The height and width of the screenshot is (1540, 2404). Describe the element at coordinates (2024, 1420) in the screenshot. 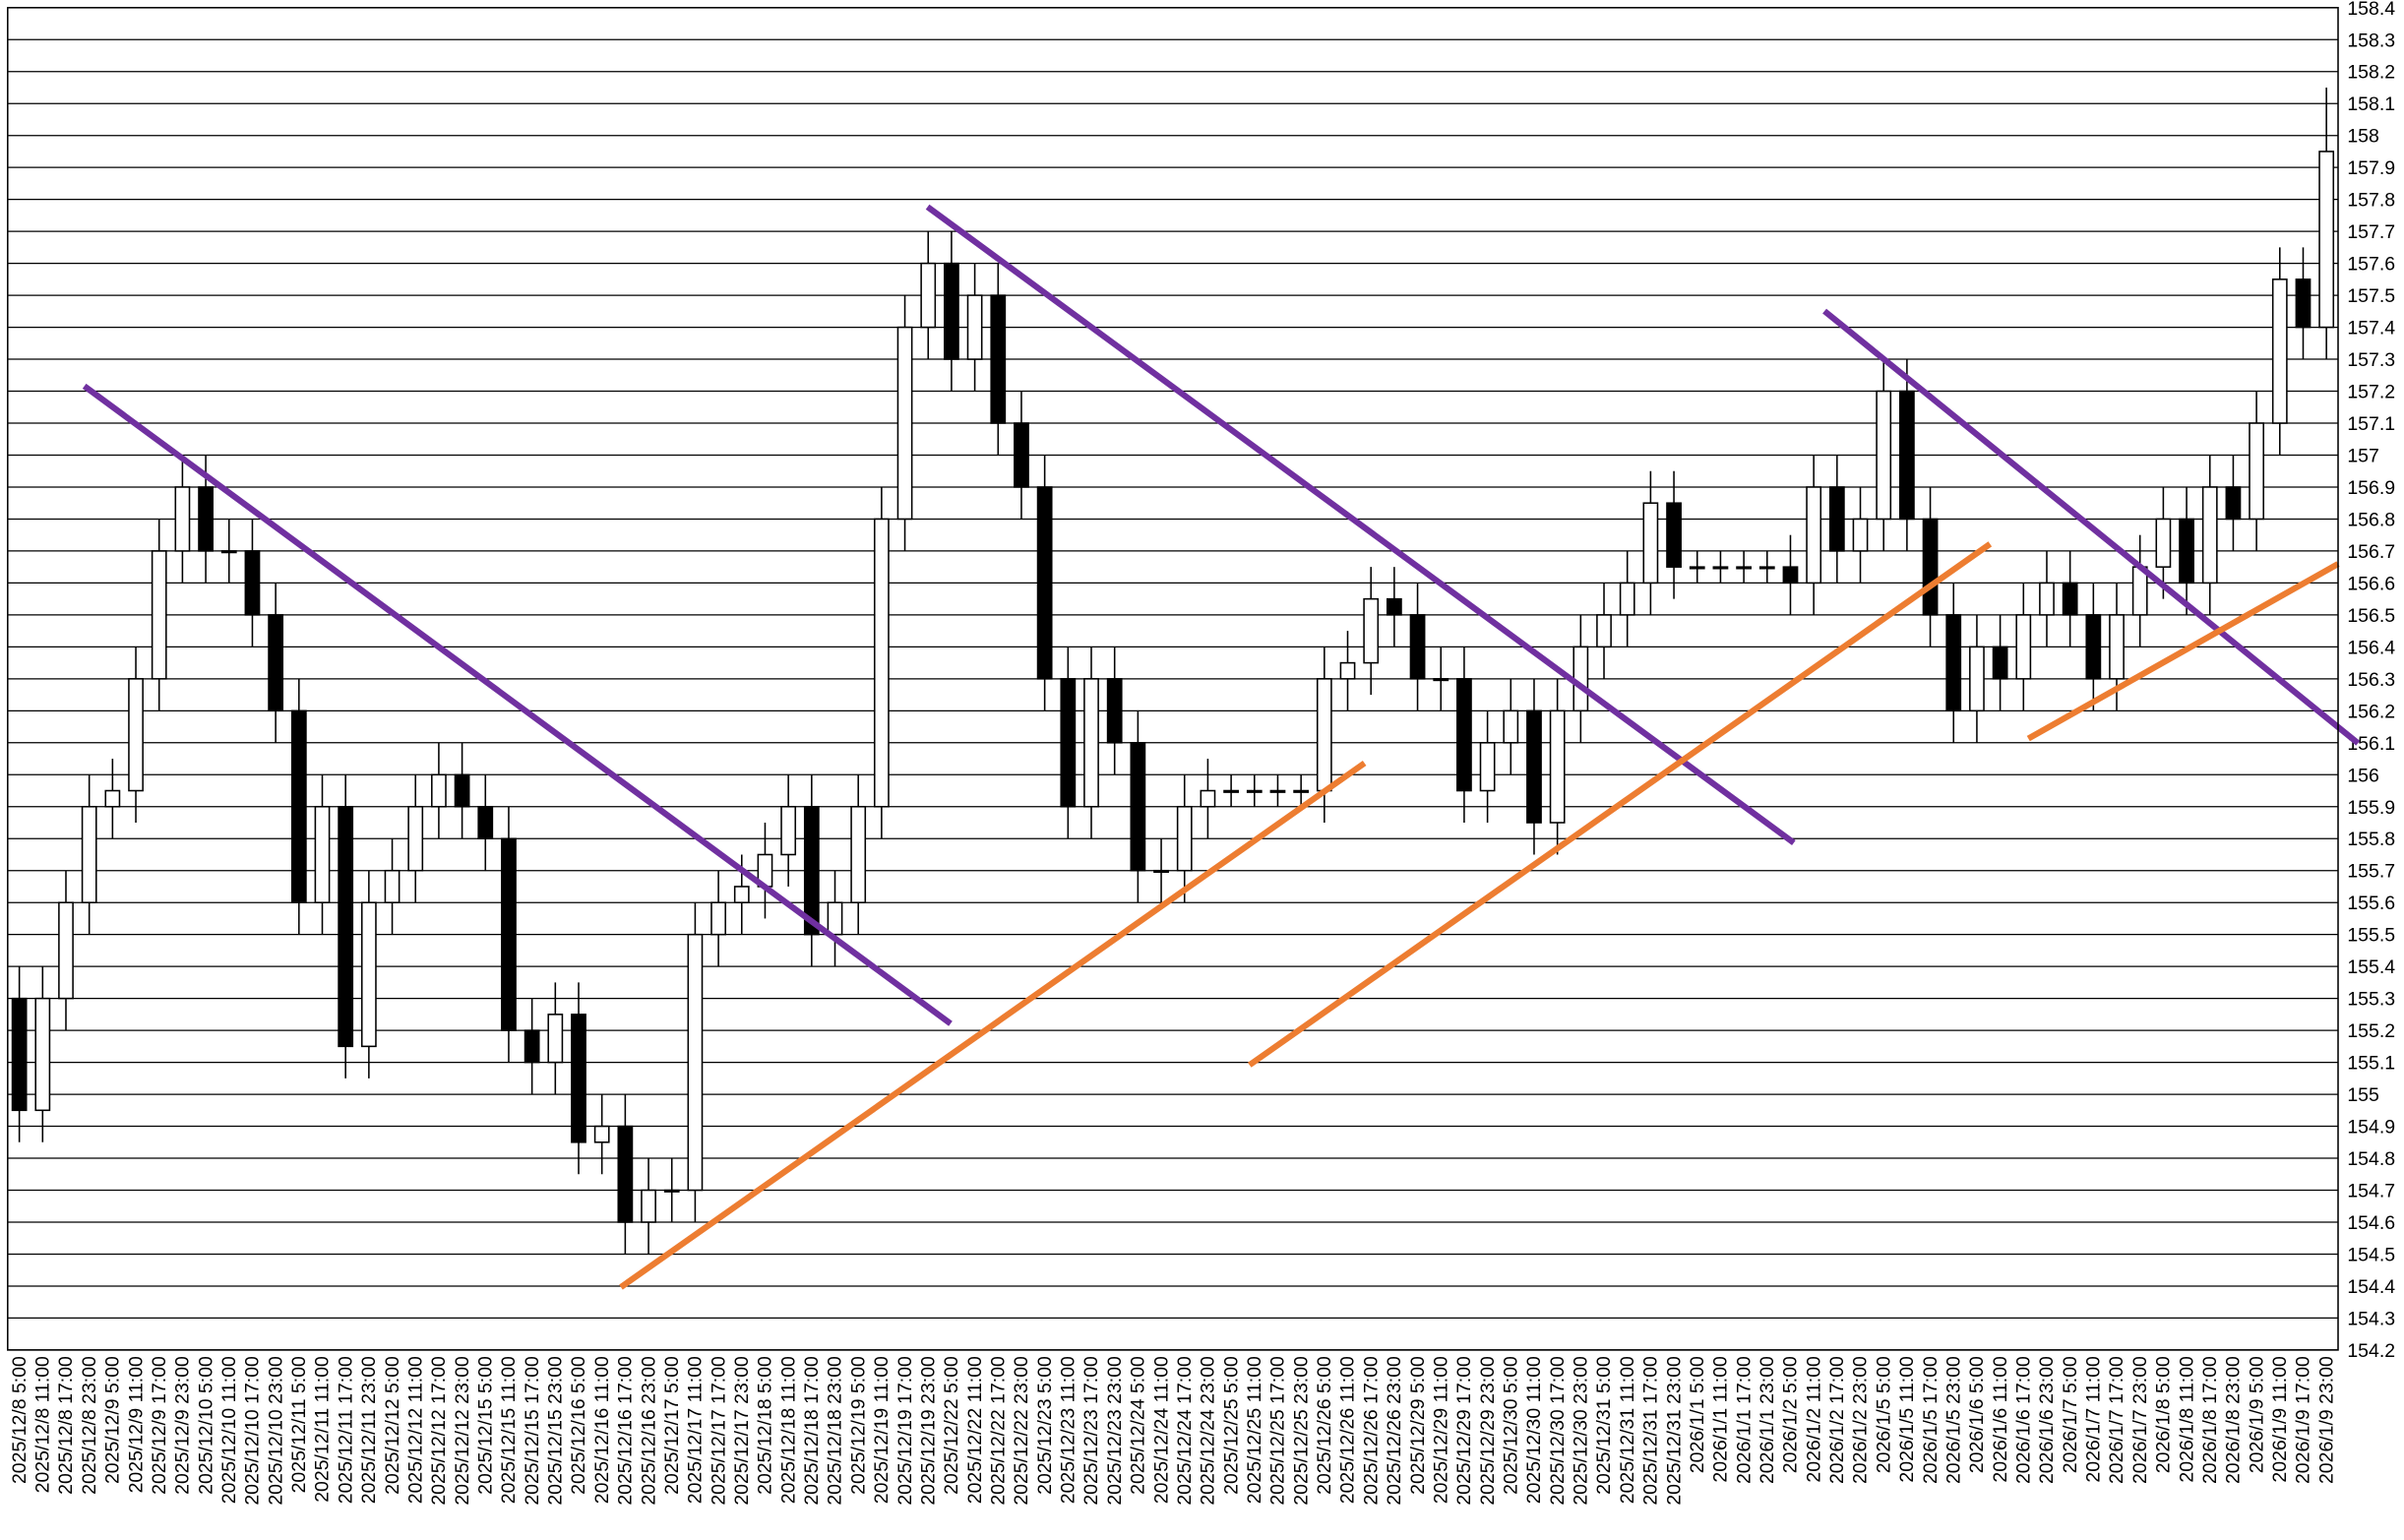

I see `x-tick-label: 2026/1/6 17:00` at that location.